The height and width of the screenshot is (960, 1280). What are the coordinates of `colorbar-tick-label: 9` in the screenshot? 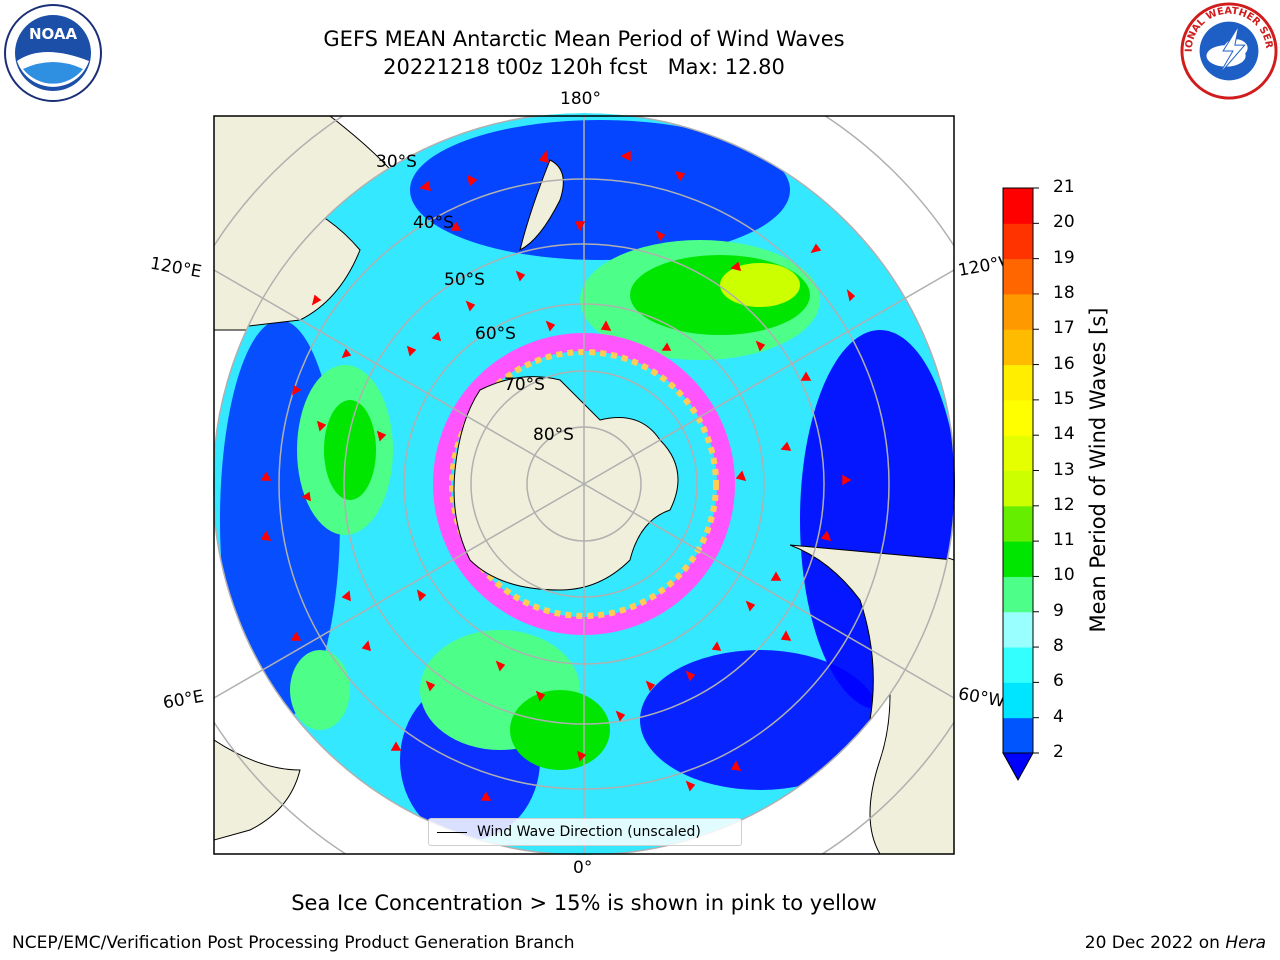 It's located at (1058, 610).